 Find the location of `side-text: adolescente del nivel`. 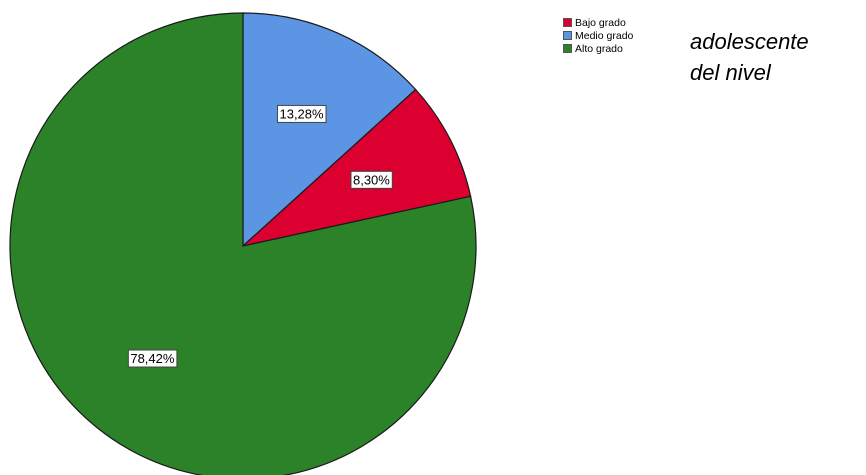

side-text: adolescente del nivel is located at coordinates (749, 57).